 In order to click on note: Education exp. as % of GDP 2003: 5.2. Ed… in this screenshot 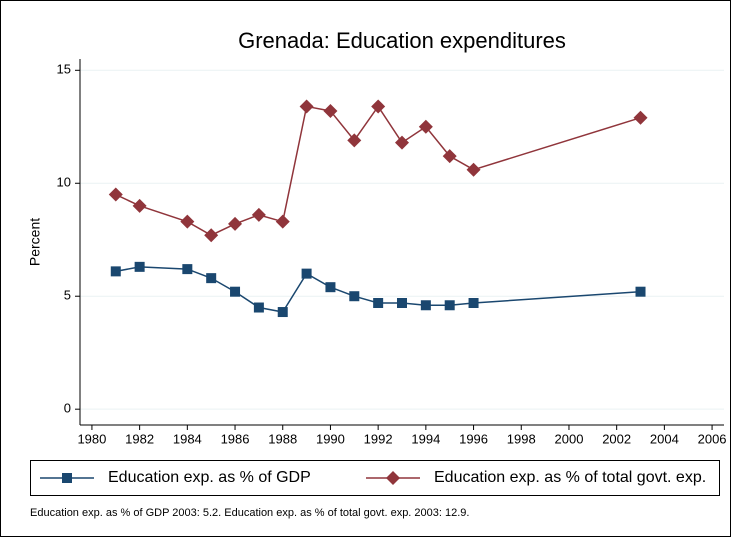, I will do `click(249, 513)`.